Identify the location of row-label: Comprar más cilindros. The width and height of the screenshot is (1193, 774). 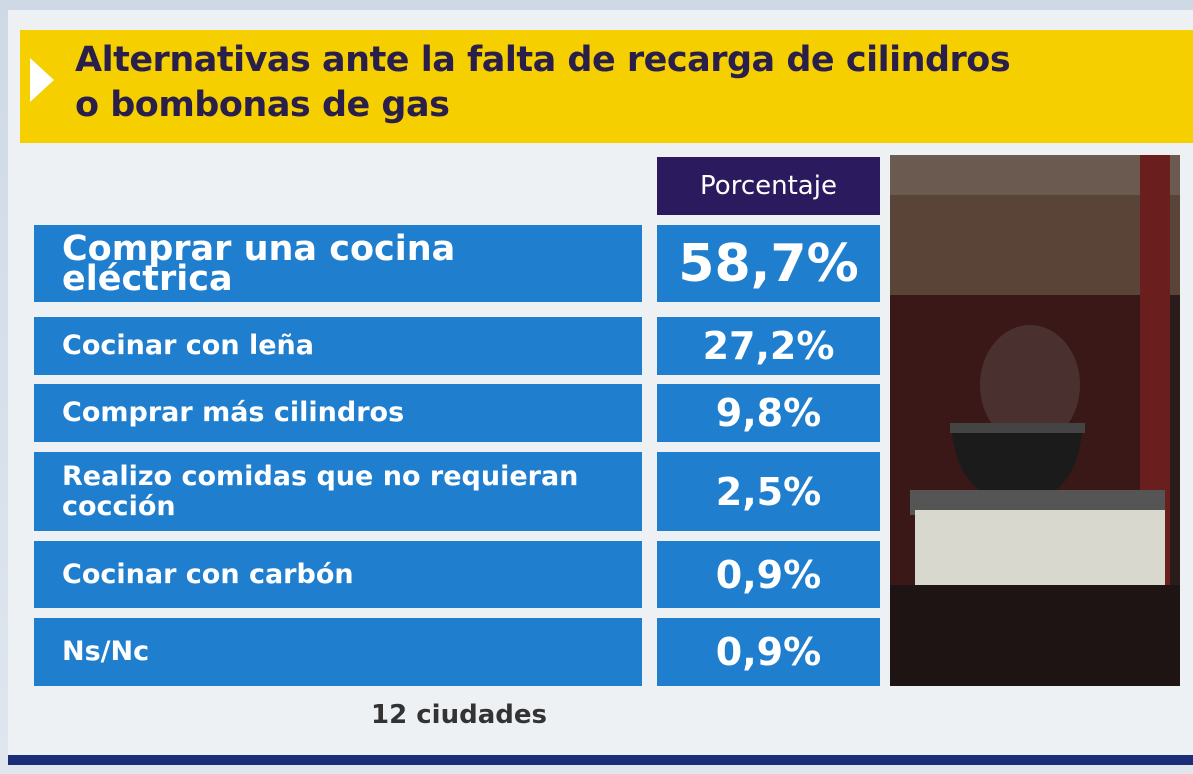
(338, 413).